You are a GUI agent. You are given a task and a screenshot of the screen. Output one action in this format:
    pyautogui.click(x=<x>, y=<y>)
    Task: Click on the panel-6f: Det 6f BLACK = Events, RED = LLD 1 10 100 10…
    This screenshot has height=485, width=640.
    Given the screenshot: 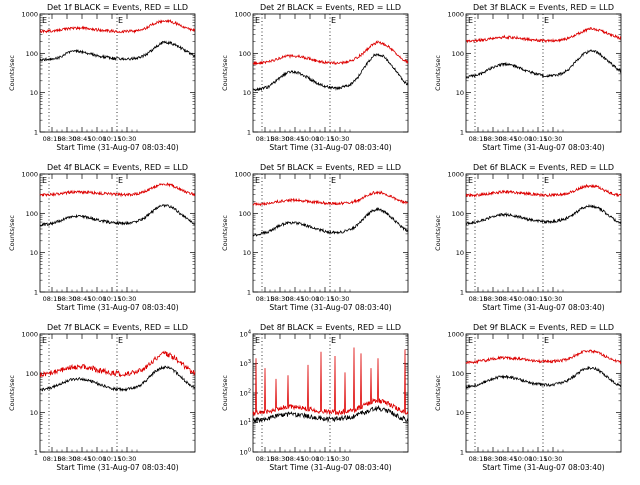 What is the action you would take?
    pyautogui.click(x=528, y=237)
    